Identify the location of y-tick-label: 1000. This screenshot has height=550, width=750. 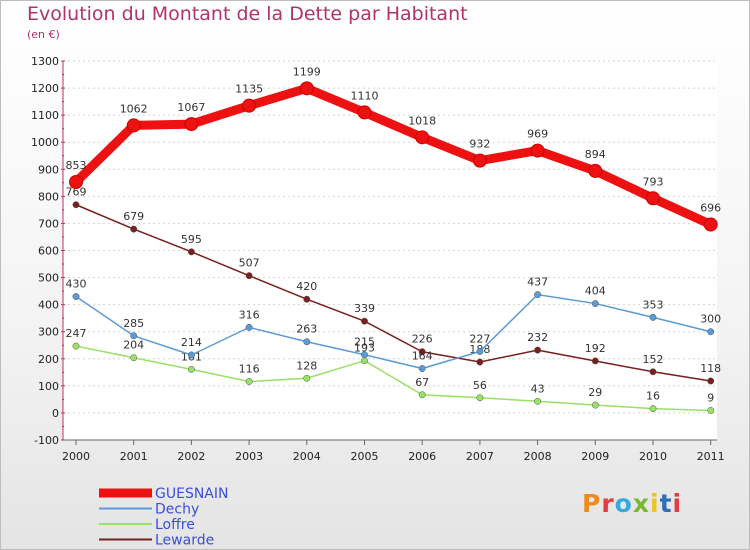
(45, 142).